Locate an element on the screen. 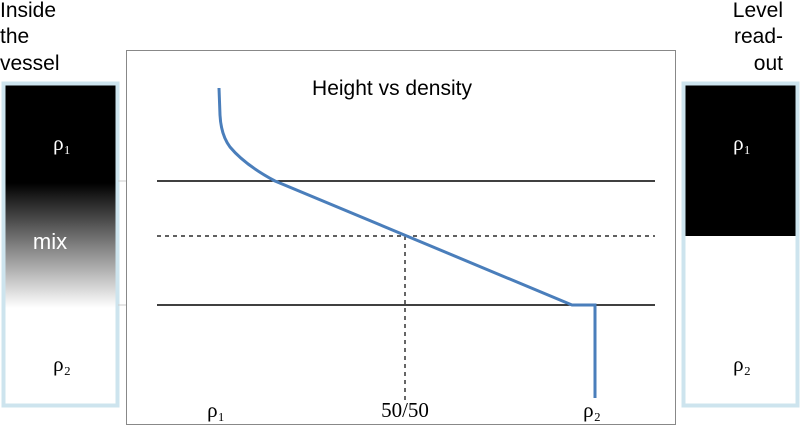  vessel is located at coordinates (60, 244).